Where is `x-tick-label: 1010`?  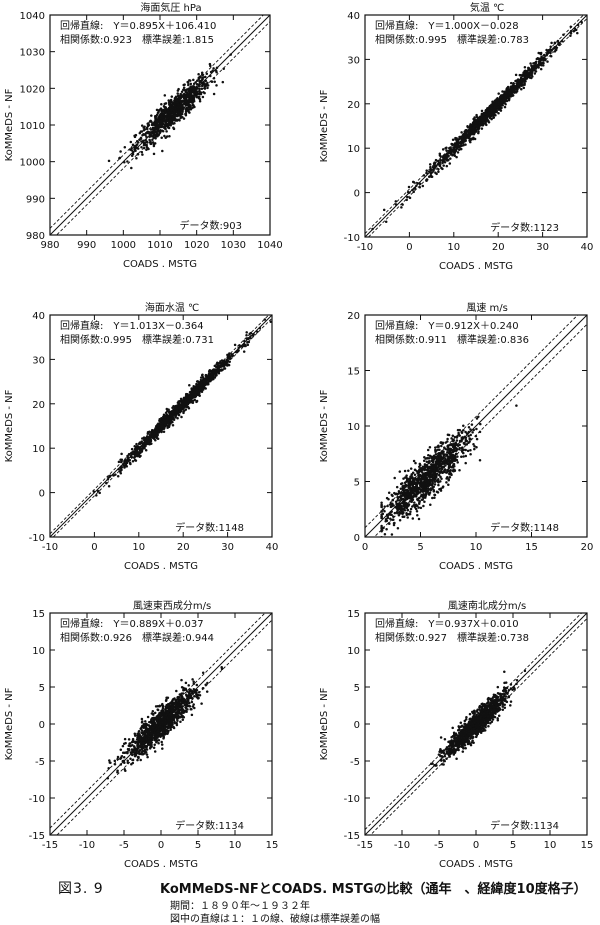
x-tick-label: 1010 is located at coordinates (159, 245).